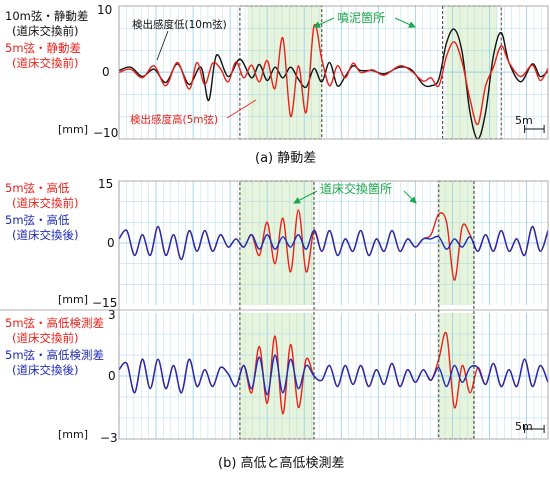 The image size is (550, 483). I want to click on annotation-high-sensitivity: 検出感度高(5m弦), so click(174, 119).